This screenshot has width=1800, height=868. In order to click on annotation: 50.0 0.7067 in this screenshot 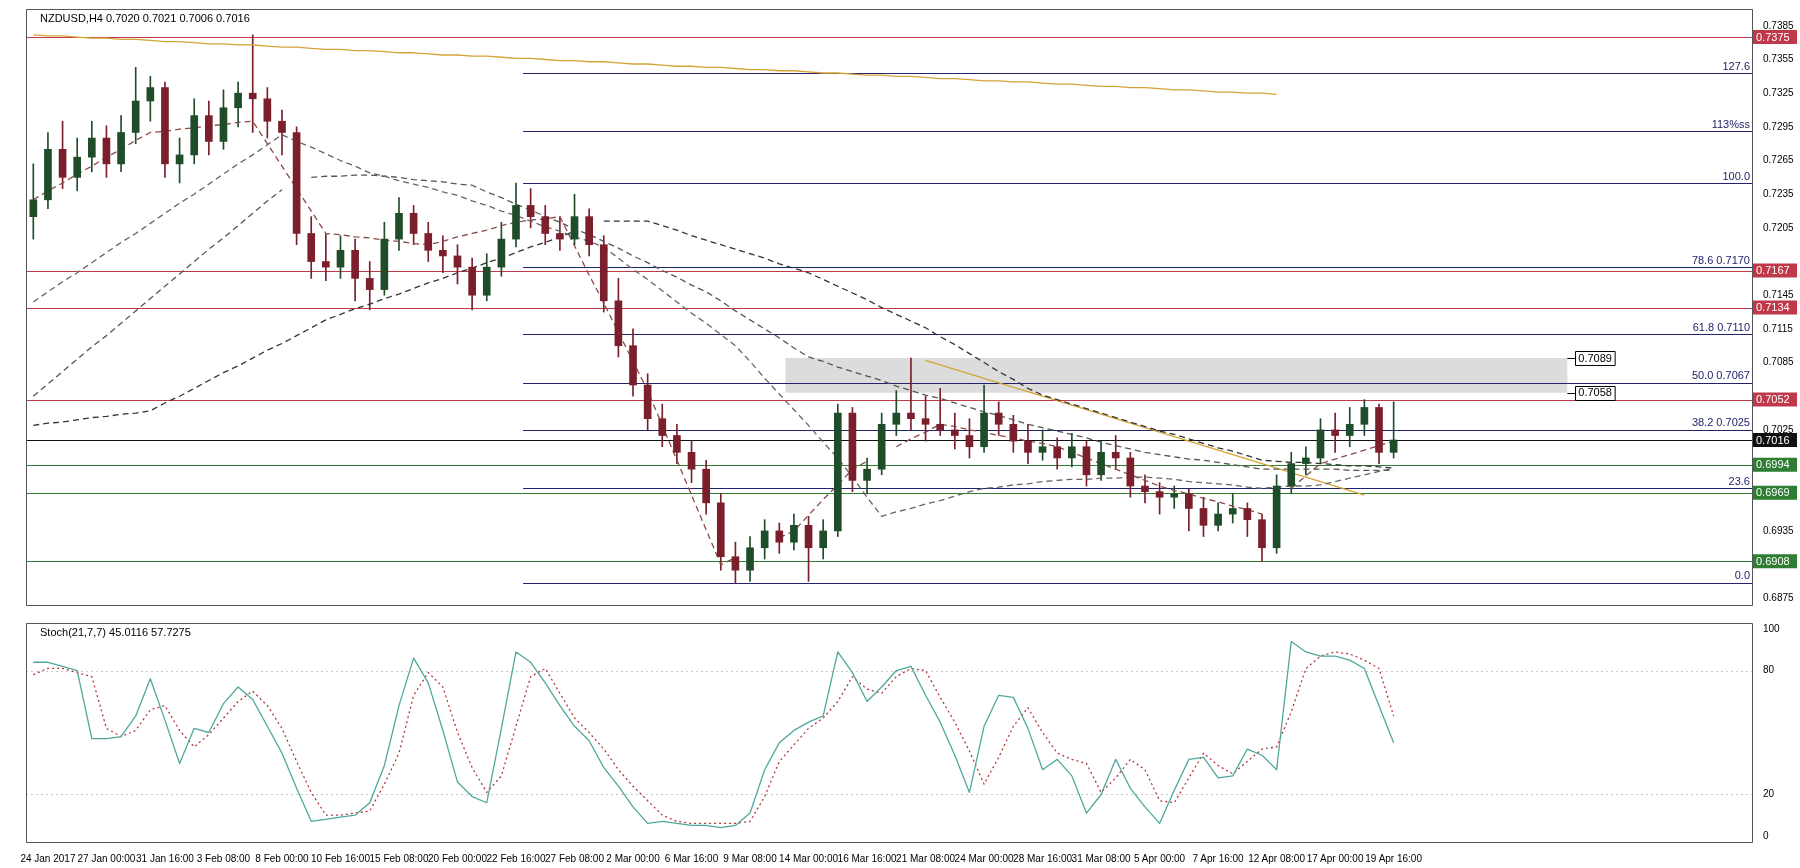, I will do `click(1720, 375)`.